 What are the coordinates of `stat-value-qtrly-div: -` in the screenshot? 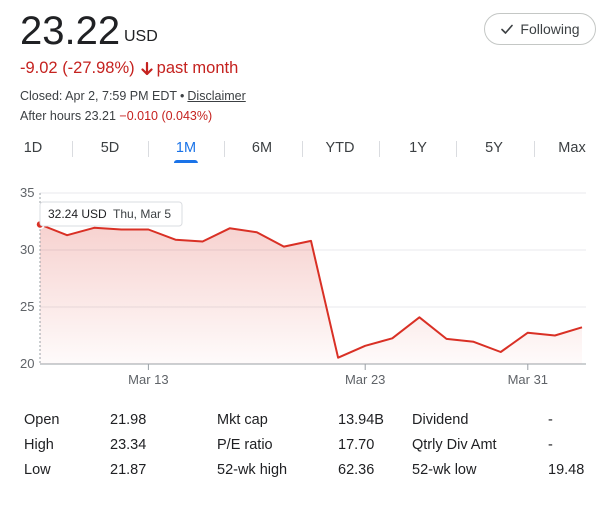 It's located at (550, 445).